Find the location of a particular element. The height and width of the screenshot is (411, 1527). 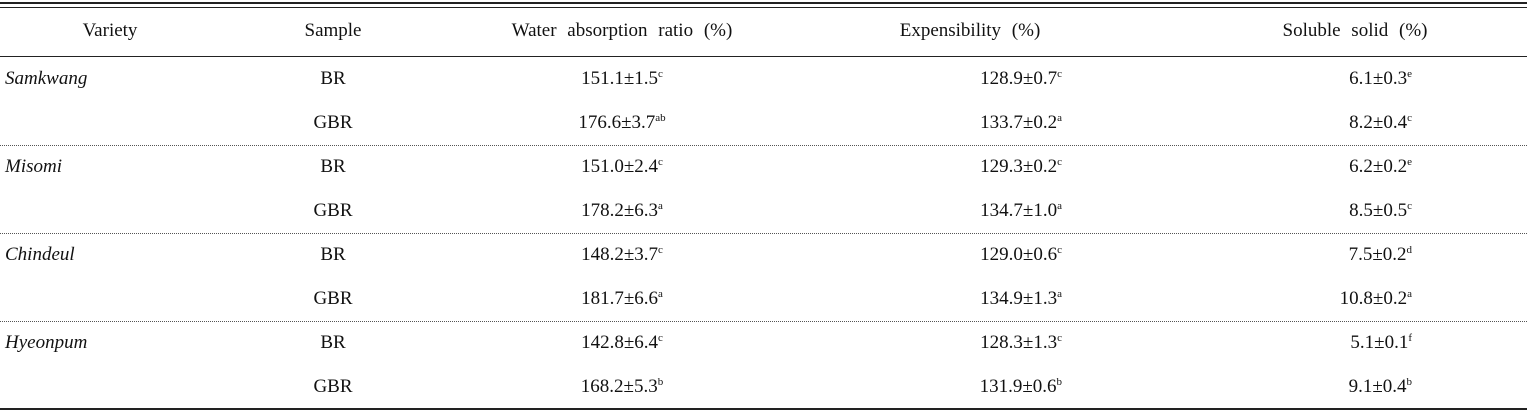

value: 8.5±0.5 is located at coordinates (1378, 210).